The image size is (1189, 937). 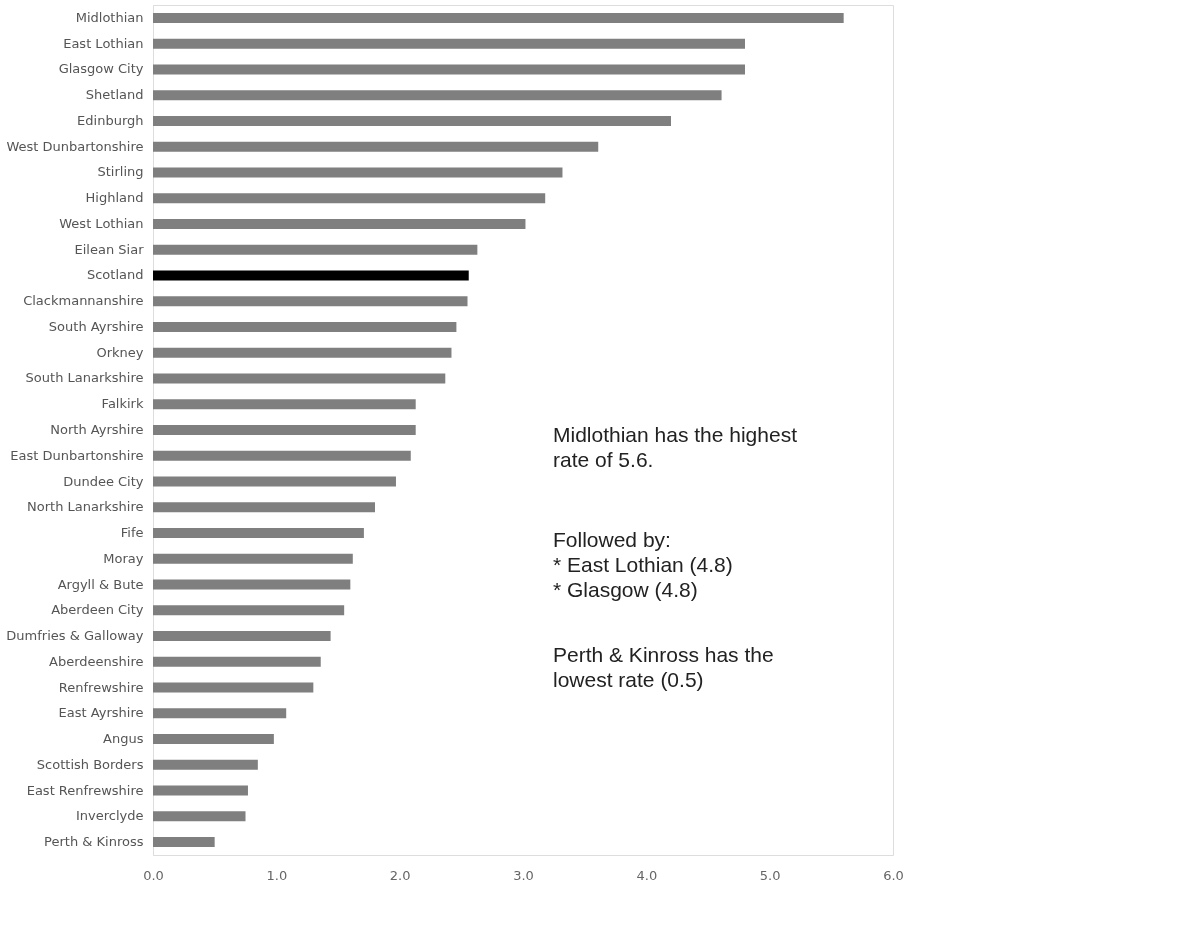 I want to click on y-tick-label: East Ayrshire, so click(x=101, y=713).